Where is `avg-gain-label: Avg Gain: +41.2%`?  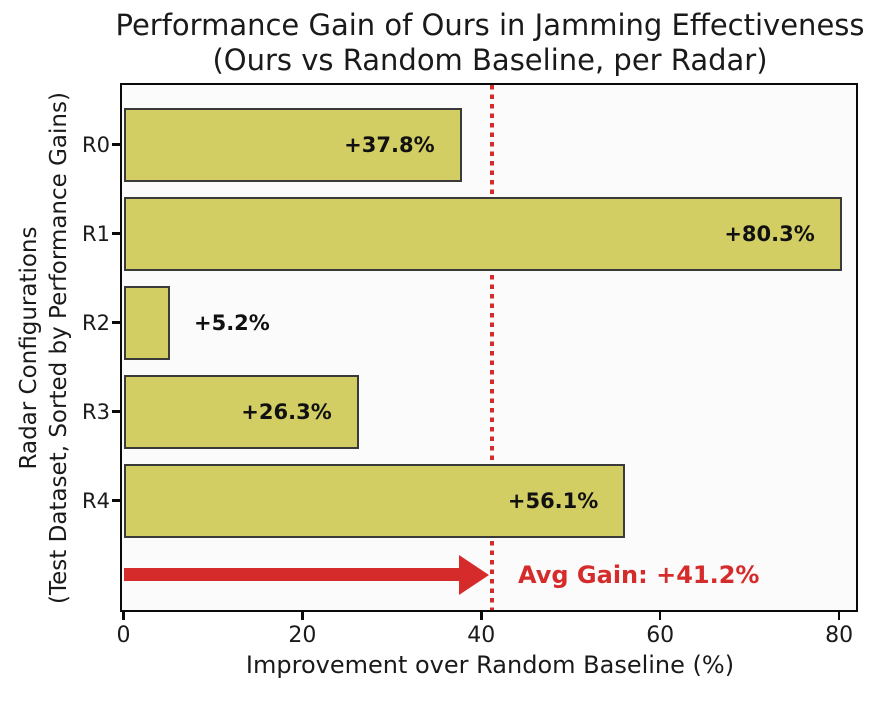 avg-gain-label: Avg Gain: +41.2% is located at coordinates (639, 574).